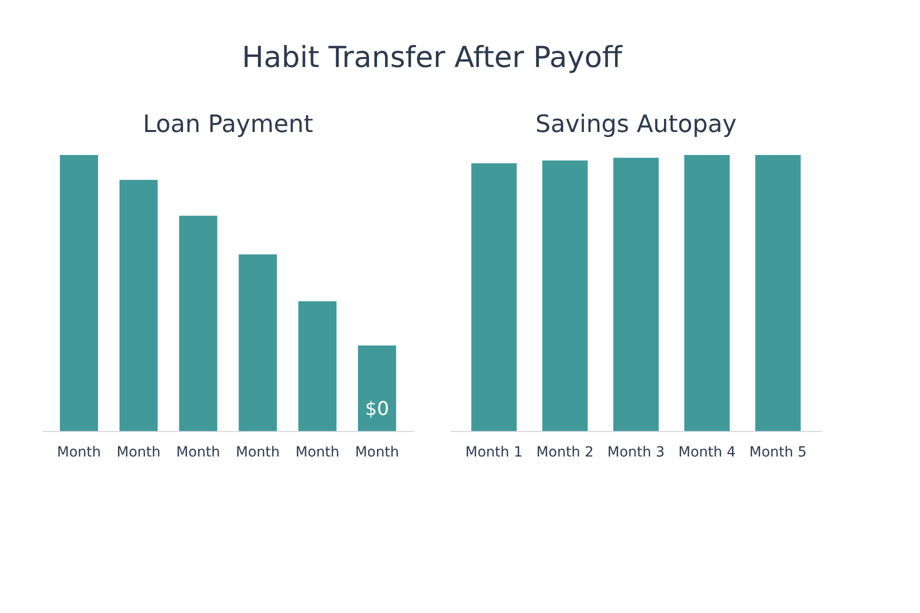 Image resolution: width=920 pixels, height=613 pixels. What do you see at coordinates (707, 452) in the screenshot?
I see `x-tick-label: Month 4` at bounding box center [707, 452].